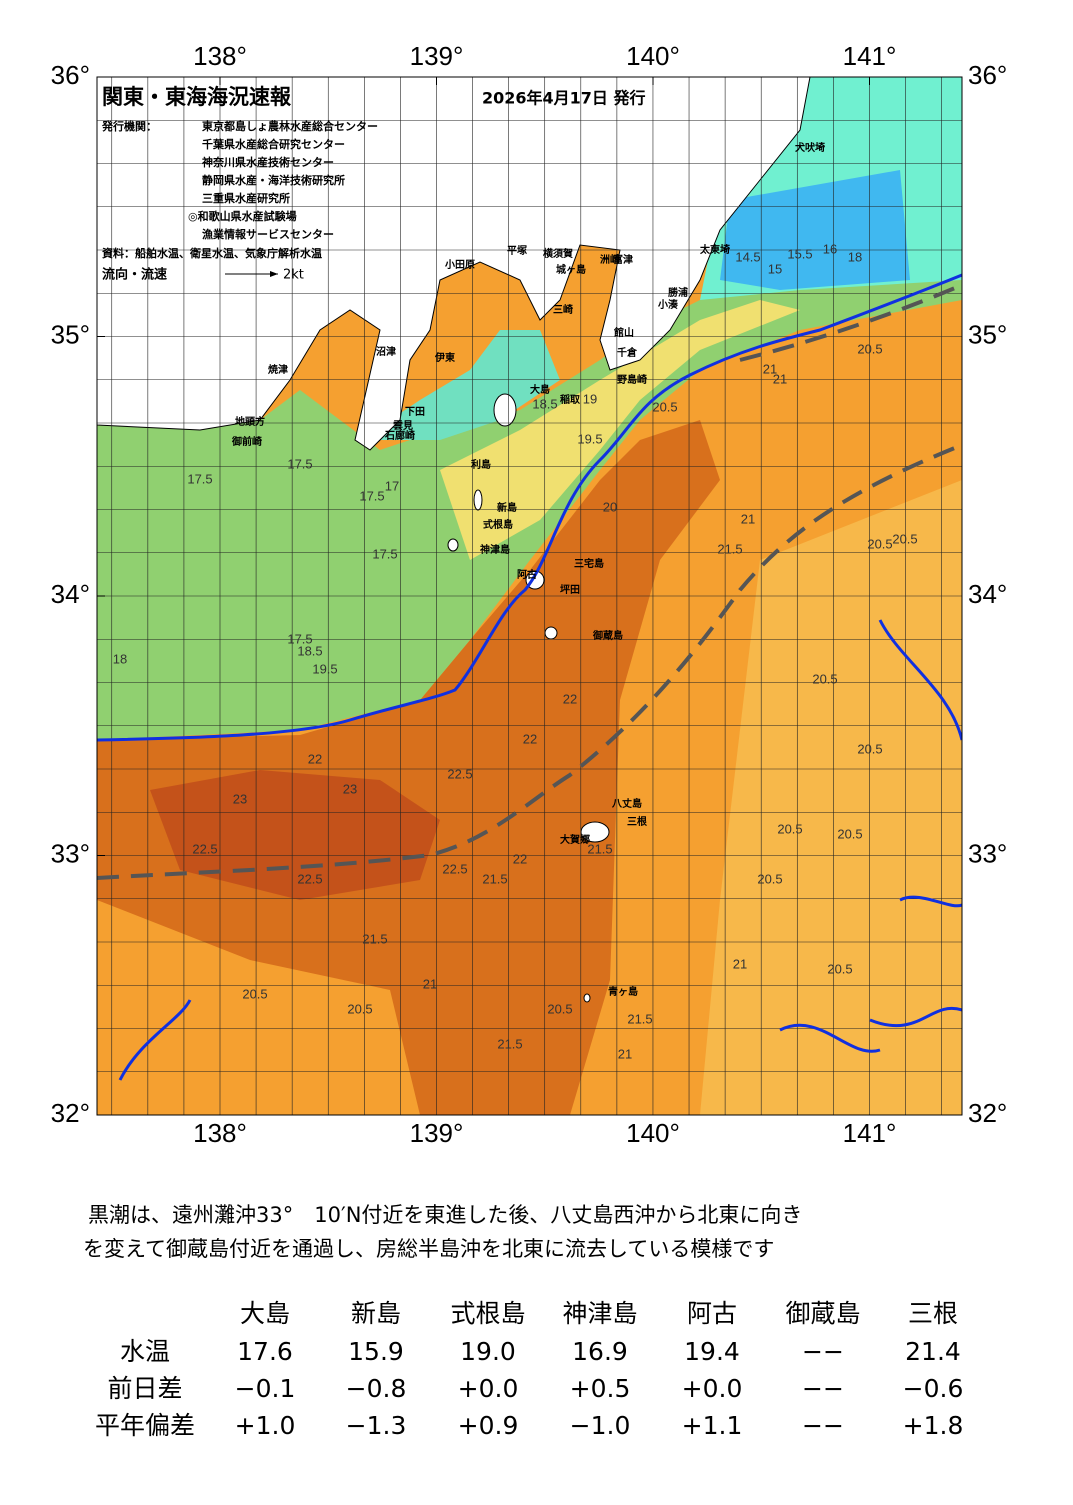 The image size is (1073, 1505). I want to click on cell: −0.6, so click(933, 1388).